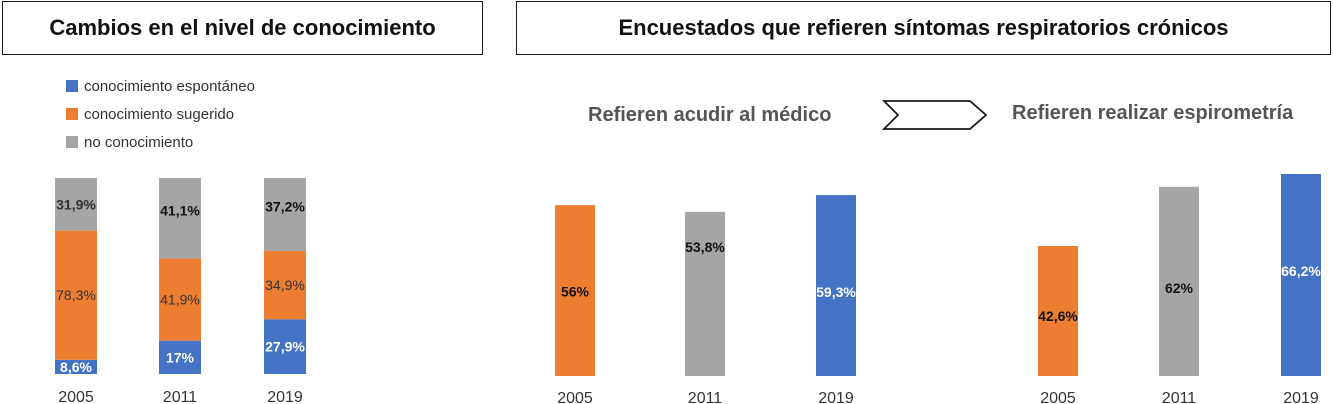  I want to click on bar-value-label: 17%, so click(180, 357).